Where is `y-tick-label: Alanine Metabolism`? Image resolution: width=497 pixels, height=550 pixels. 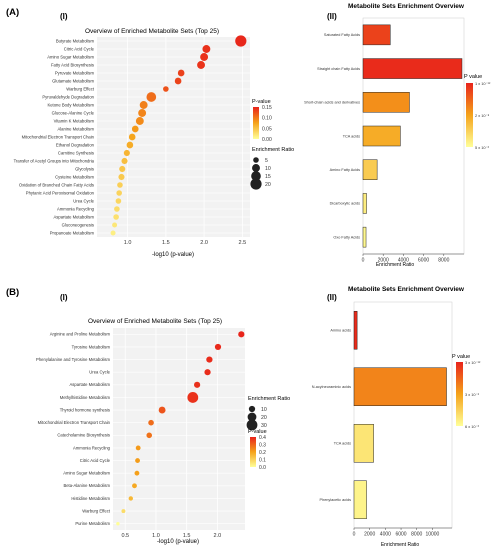
y-tick-label: Alanine Metabolism is located at coordinates (75, 128).